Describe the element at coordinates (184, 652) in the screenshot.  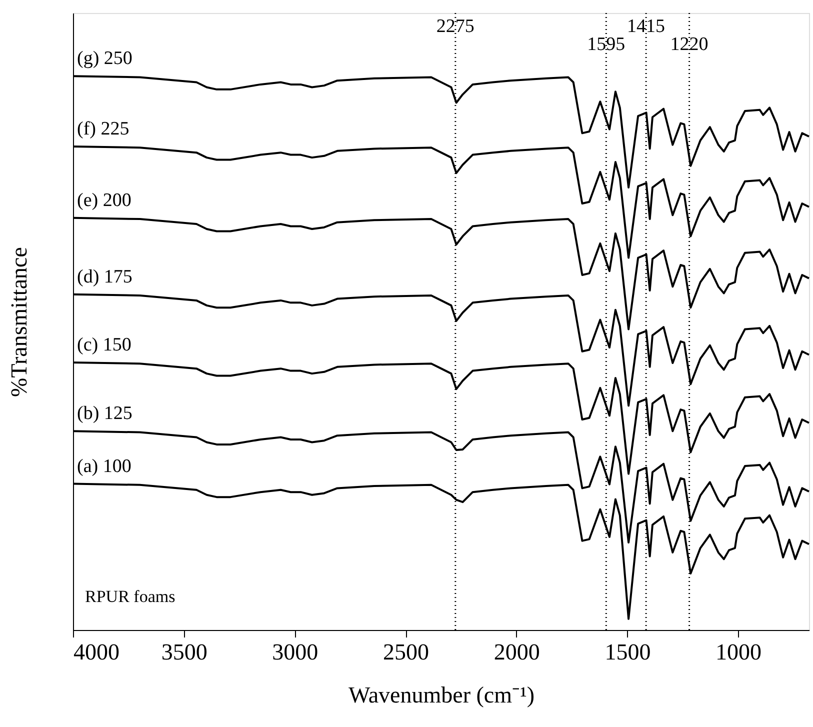
I see `x-tick-label: 3500` at that location.